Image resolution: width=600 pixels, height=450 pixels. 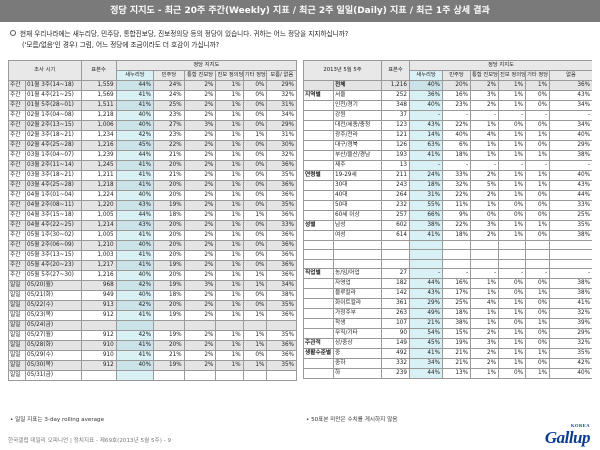 What do you see at coordinates (357, 344) in the screenshot?
I see `subgroup-cell: 상/중상` at bounding box center [357, 344].